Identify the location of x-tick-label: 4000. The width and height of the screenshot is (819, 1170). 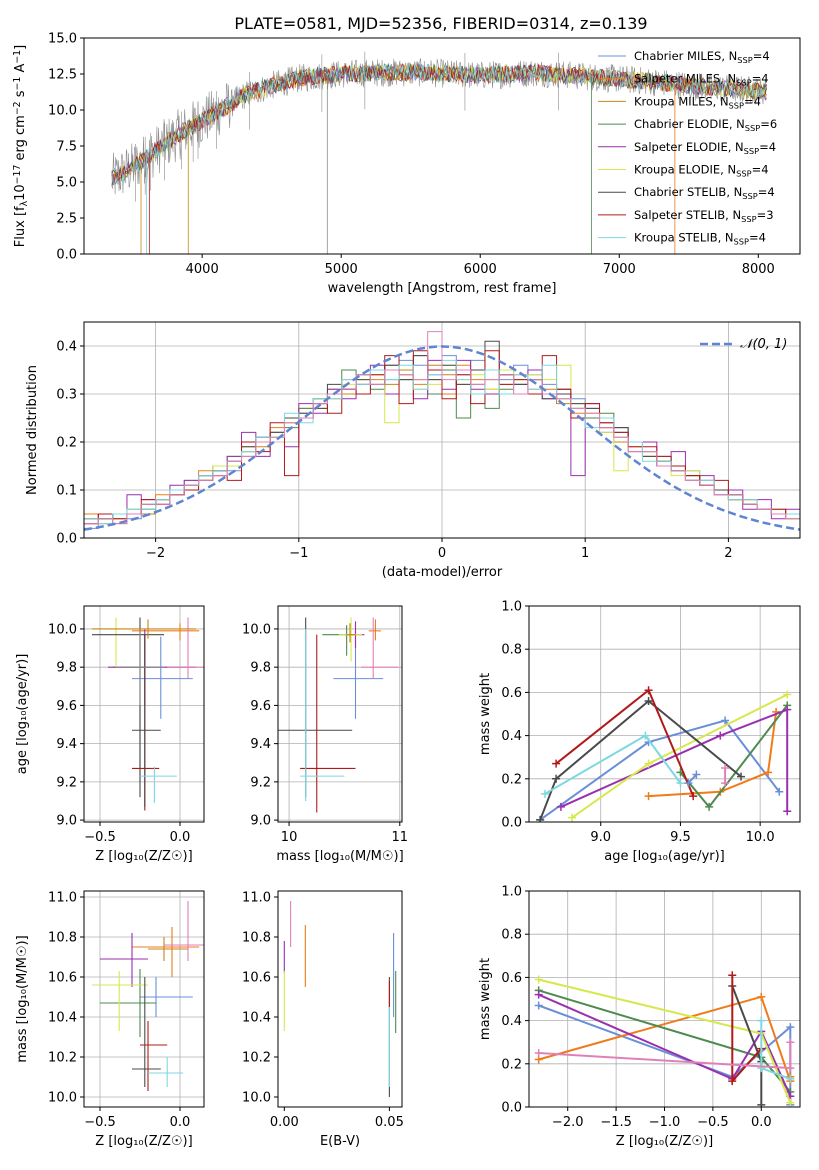
(202, 269).